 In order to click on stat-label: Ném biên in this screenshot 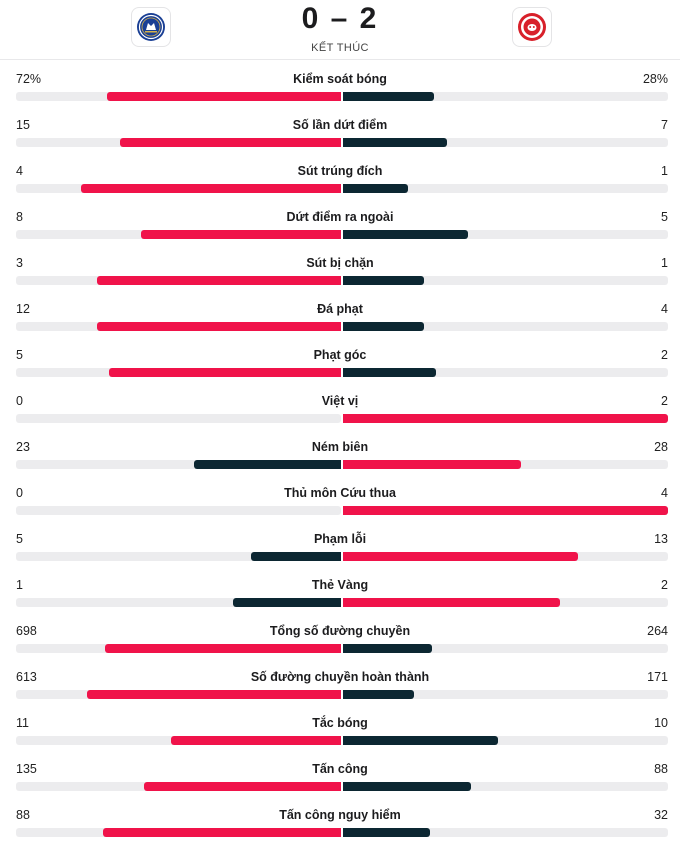, I will do `click(340, 447)`.